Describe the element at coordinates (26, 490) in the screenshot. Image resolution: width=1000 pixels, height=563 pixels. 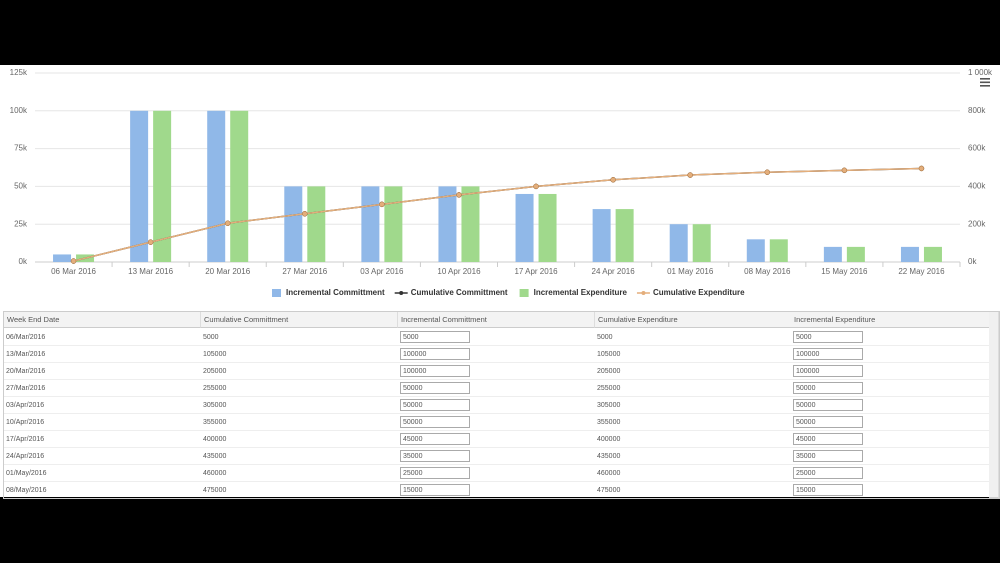
I see `cell-text: 08/May/2016` at that location.